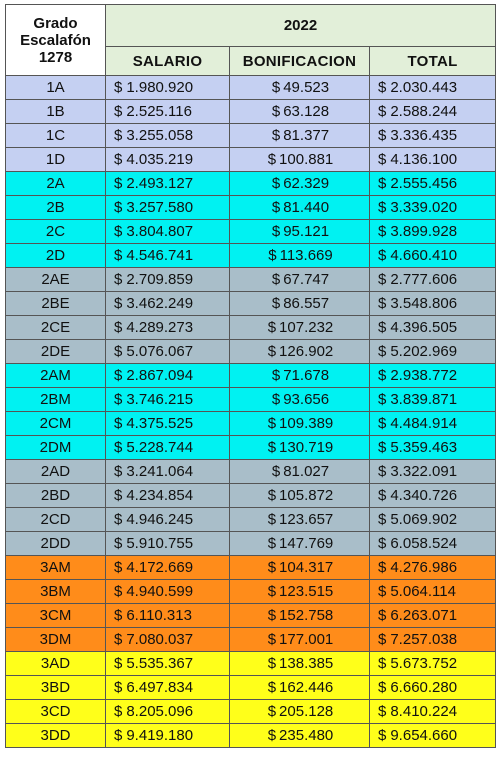  What do you see at coordinates (306, 543) in the screenshot?
I see `bonificacion-value: 147.769` at bounding box center [306, 543].